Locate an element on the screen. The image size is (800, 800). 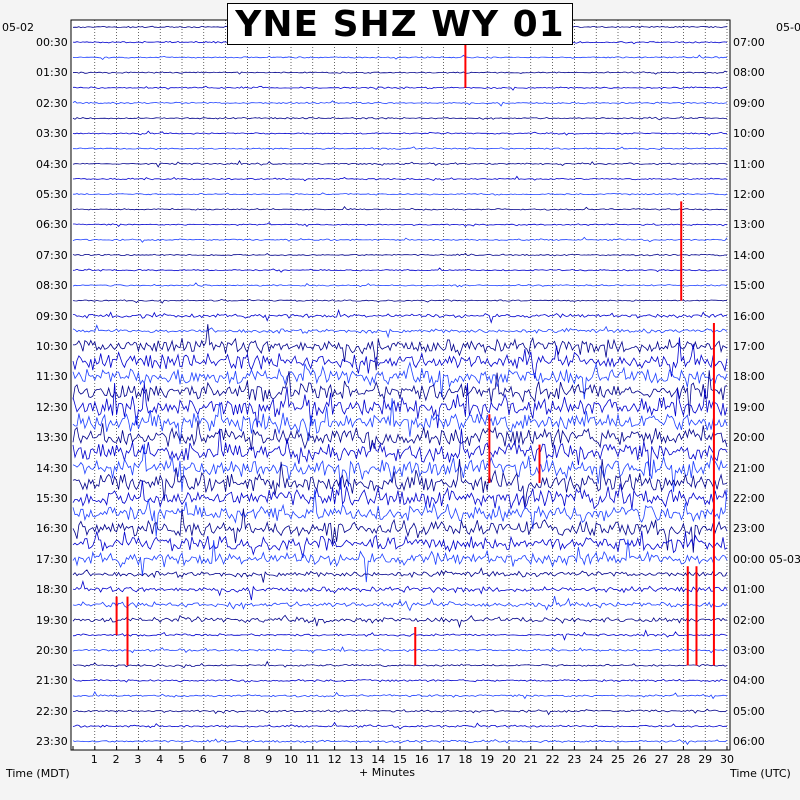
x-tick-label-27: 27 is located at coordinates (661, 759).